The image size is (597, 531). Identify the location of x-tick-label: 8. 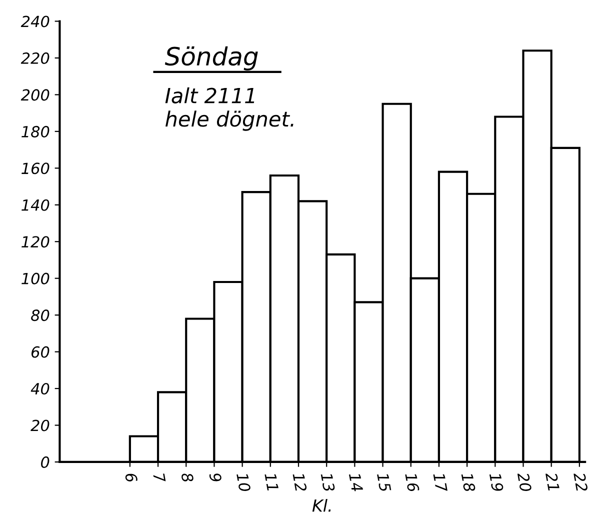
(187, 477).